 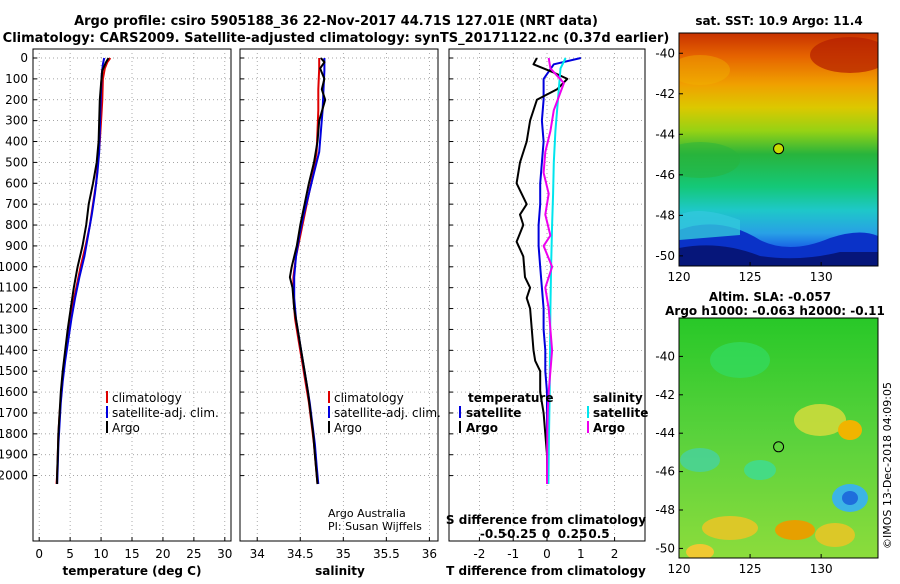 I want to click on temperature-axis-label: temperature (deg C), so click(x=132, y=571).